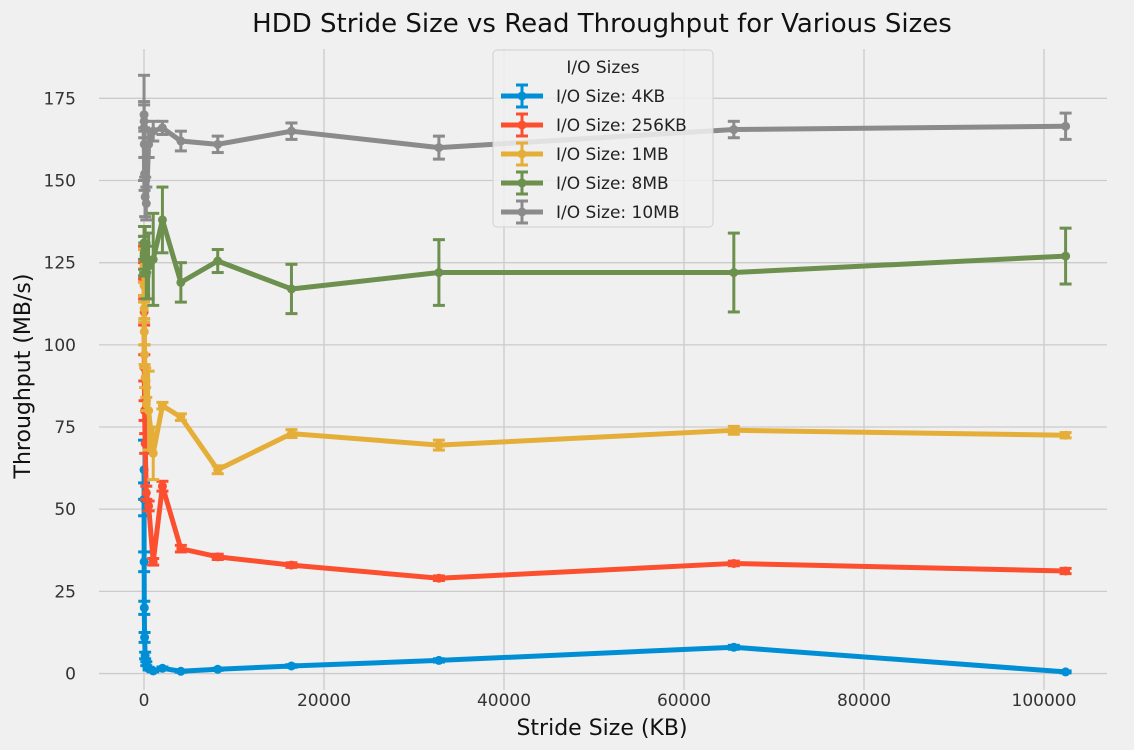 This screenshot has height=750, width=1134. Describe the element at coordinates (621, 126) in the screenshot. I see `legend-label: I/O Size: 256KB` at that location.